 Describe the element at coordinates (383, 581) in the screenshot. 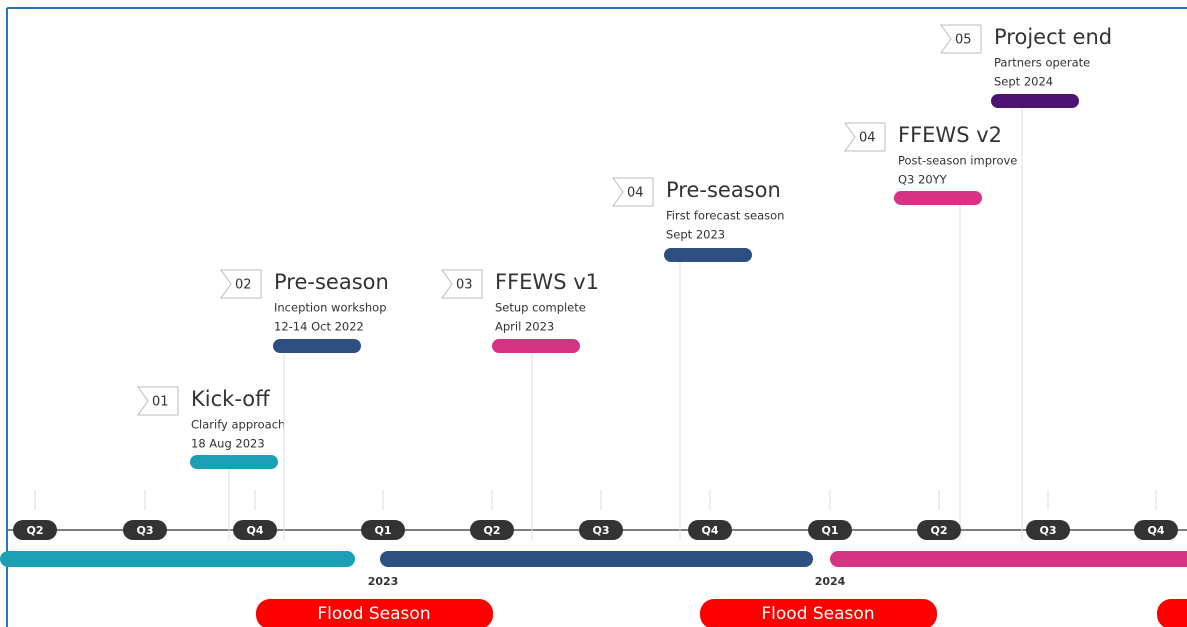

I see `year-label: 2023` at that location.